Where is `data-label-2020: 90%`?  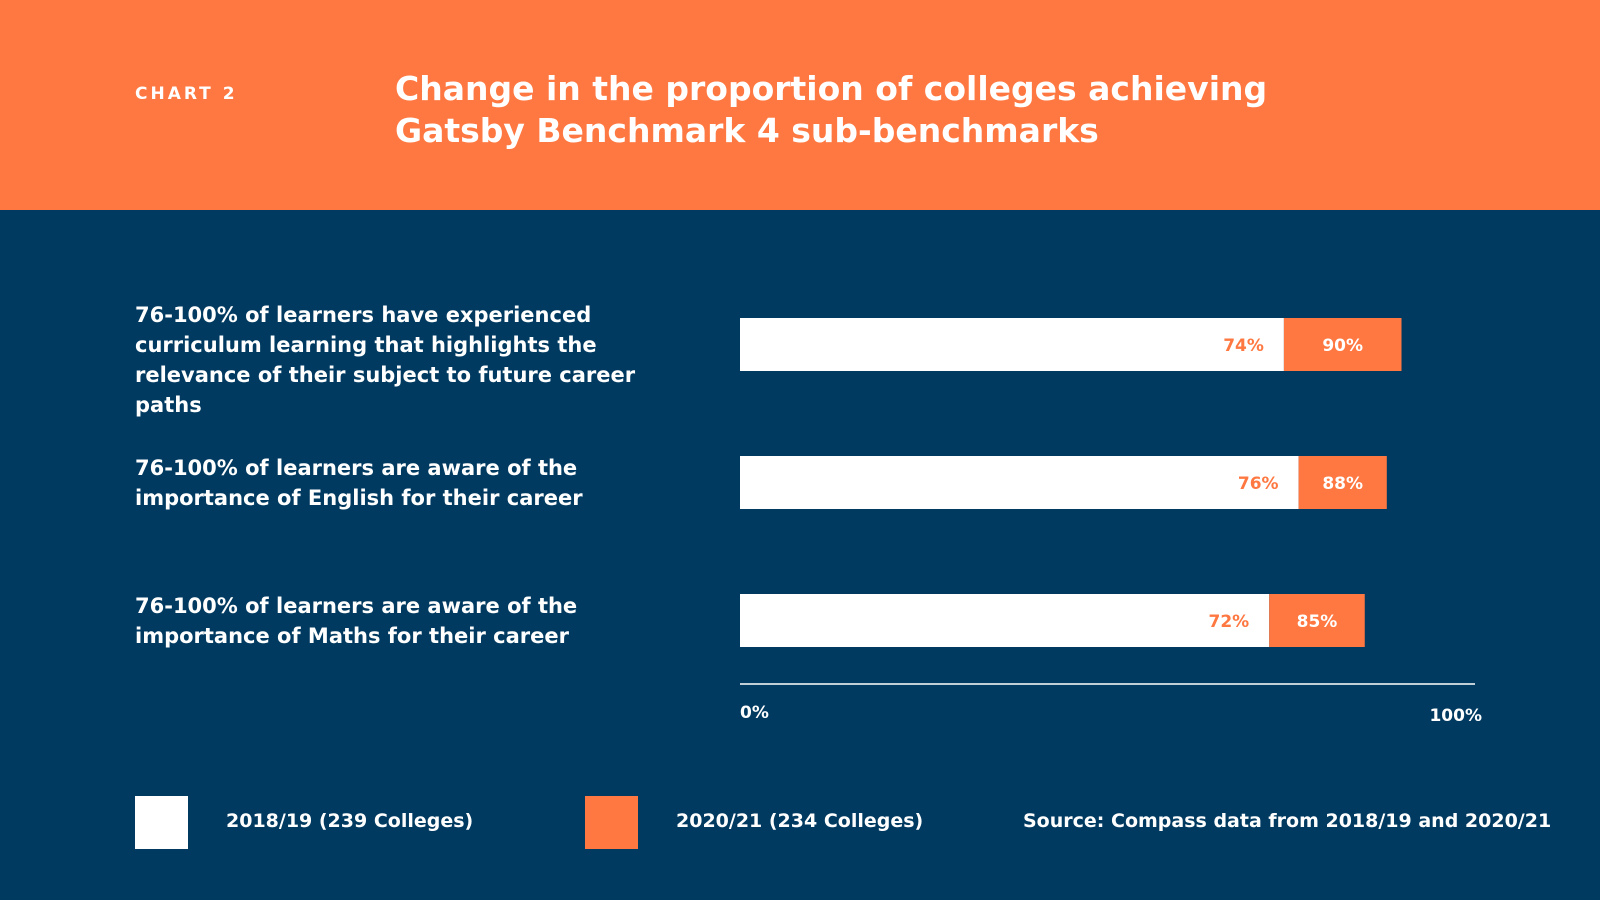 data-label-2020: 90% is located at coordinates (1342, 346).